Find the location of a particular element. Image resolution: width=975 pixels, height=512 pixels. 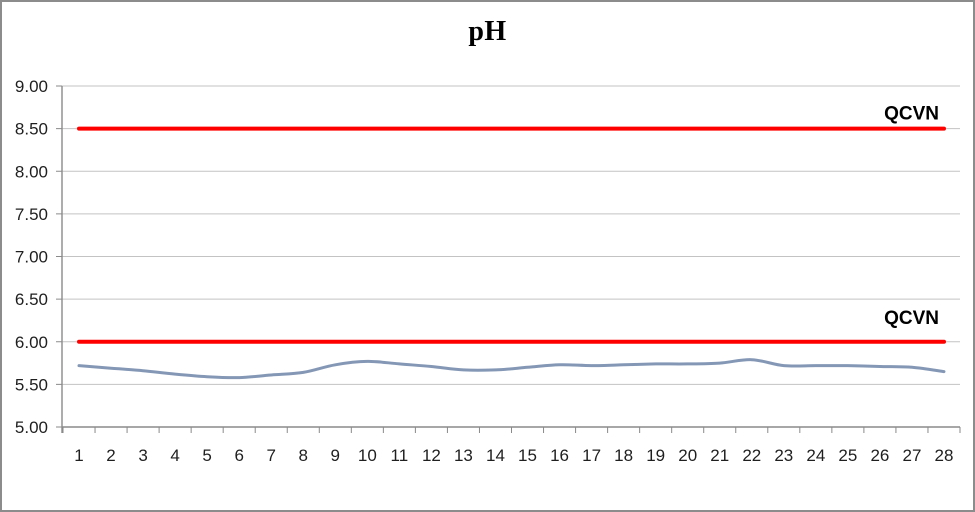

x-tick-label: 14 is located at coordinates (495, 455).